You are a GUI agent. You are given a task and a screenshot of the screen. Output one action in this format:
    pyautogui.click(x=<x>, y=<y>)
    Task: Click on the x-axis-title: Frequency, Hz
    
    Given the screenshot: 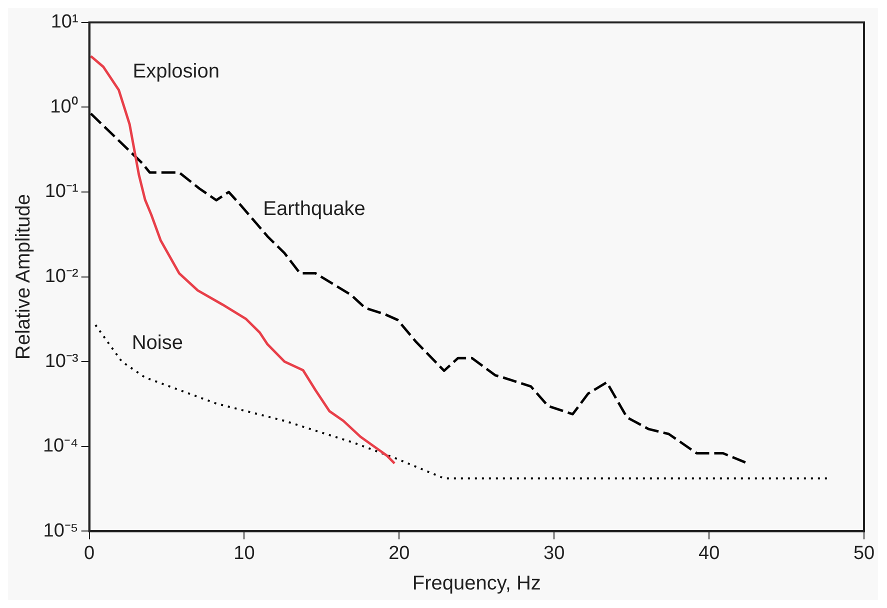 What is the action you would take?
    pyautogui.click(x=476, y=583)
    